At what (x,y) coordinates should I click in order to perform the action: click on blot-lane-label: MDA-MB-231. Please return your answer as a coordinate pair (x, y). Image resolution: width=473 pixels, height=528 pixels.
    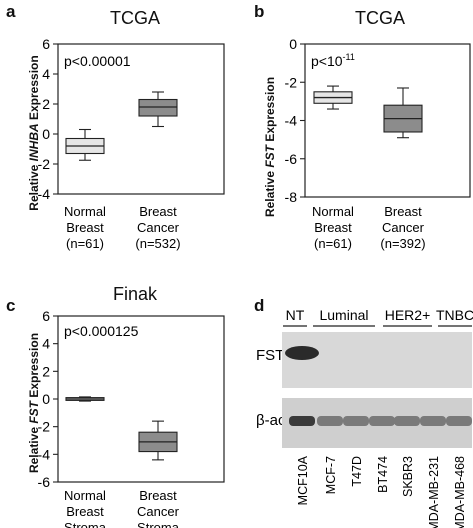
    Looking at the image, I should click on (434, 492).